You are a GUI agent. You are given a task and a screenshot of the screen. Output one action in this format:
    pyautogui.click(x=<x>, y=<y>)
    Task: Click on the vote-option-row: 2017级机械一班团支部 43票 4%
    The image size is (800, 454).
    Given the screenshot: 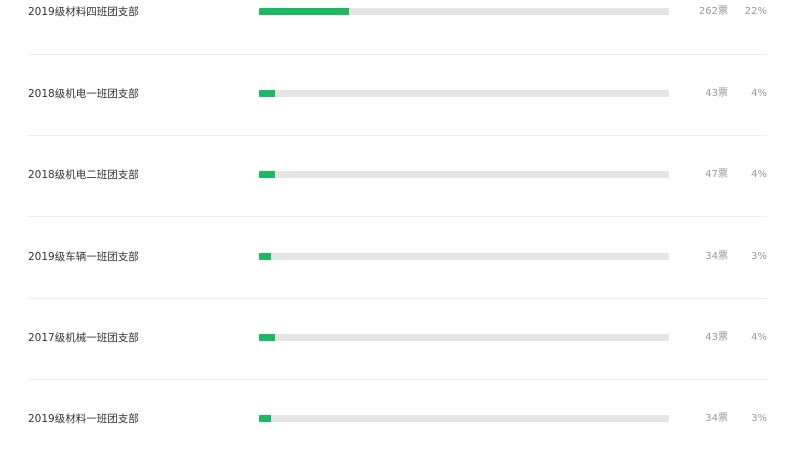 What is the action you would take?
    pyautogui.click(x=397, y=338)
    